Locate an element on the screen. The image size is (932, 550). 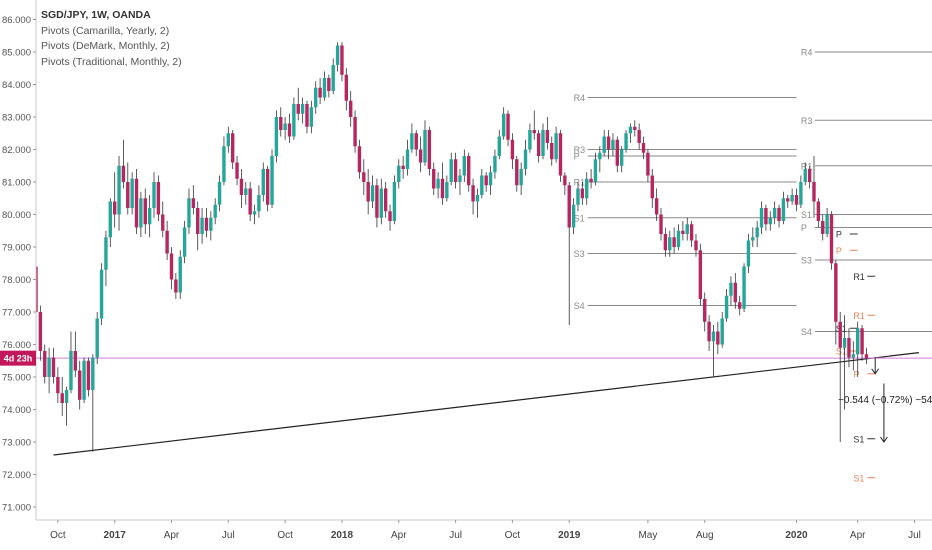
indicator-camarilla: Pivots (Camarilla, Yearly, 2) is located at coordinates (105, 30).